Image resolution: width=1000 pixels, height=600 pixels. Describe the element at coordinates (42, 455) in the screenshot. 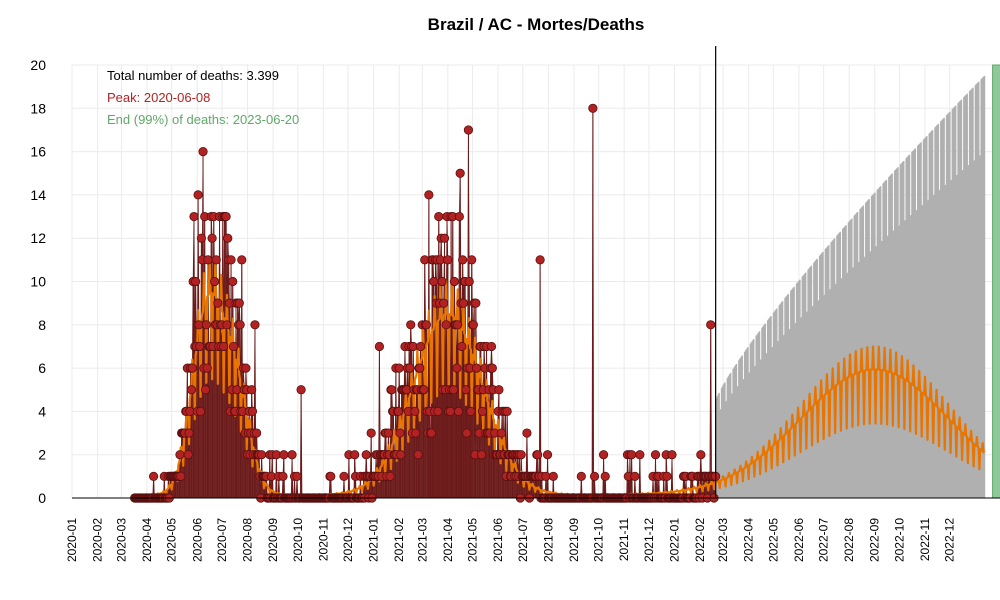

I see `y-tick-label: 2` at that location.